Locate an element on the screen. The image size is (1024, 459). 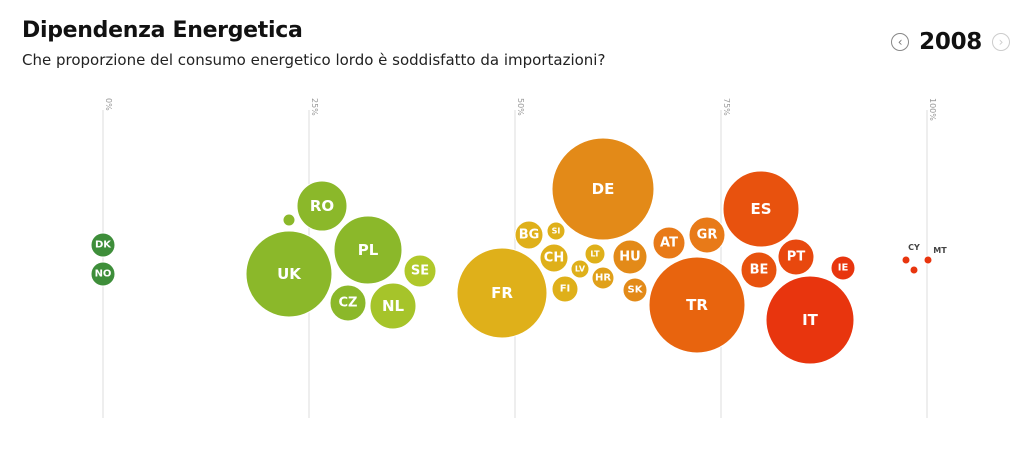
bubble-label: FR is located at coordinates (502, 293).